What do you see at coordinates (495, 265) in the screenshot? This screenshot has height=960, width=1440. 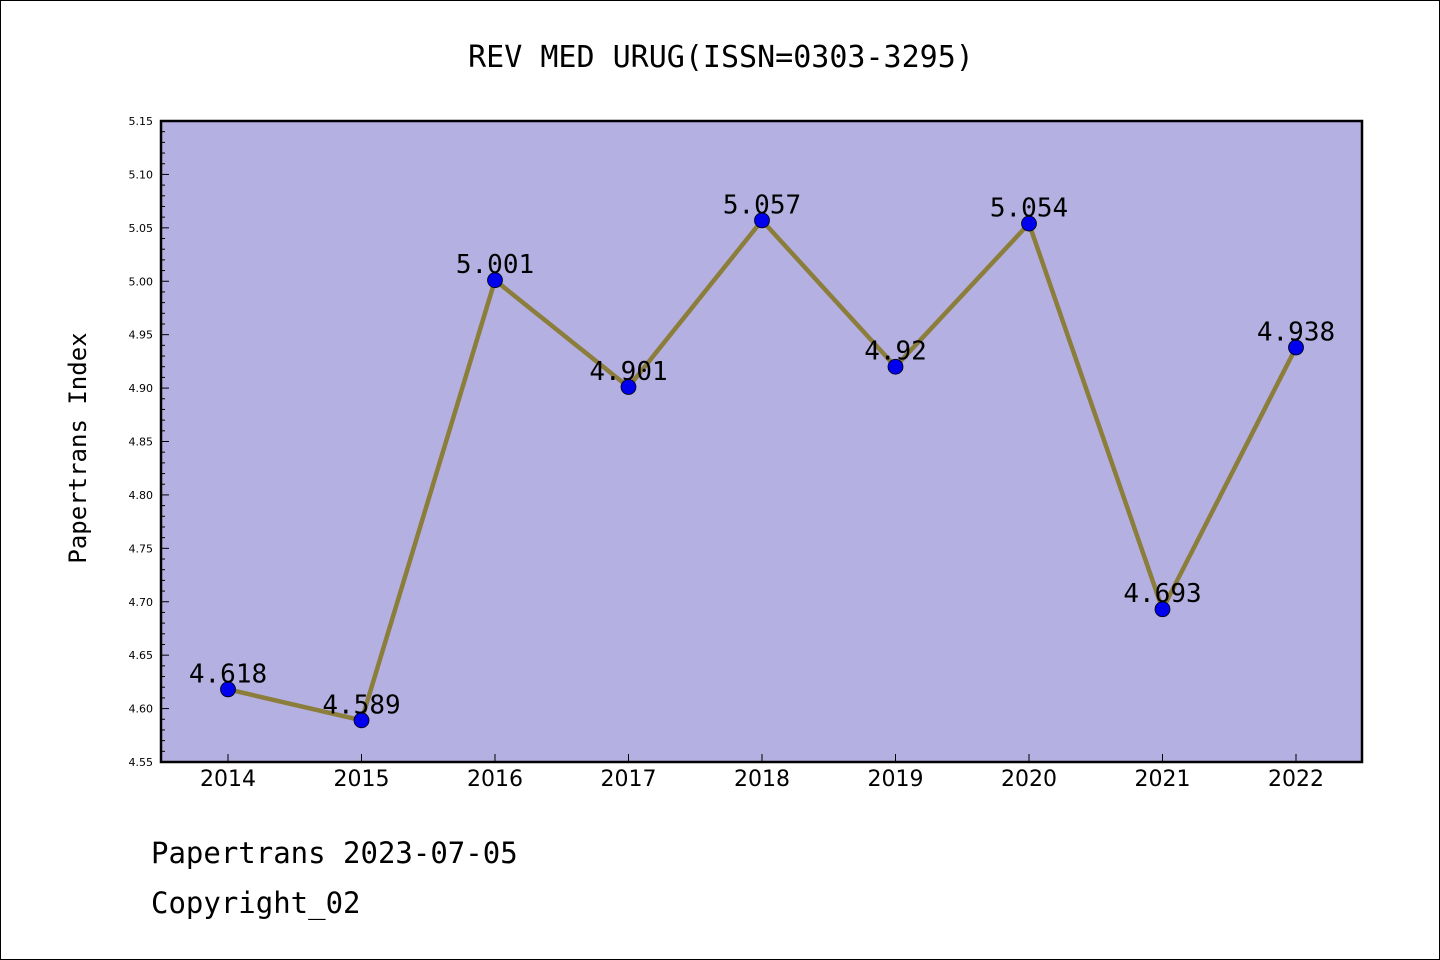 I see `data-label: 5.001` at bounding box center [495, 265].